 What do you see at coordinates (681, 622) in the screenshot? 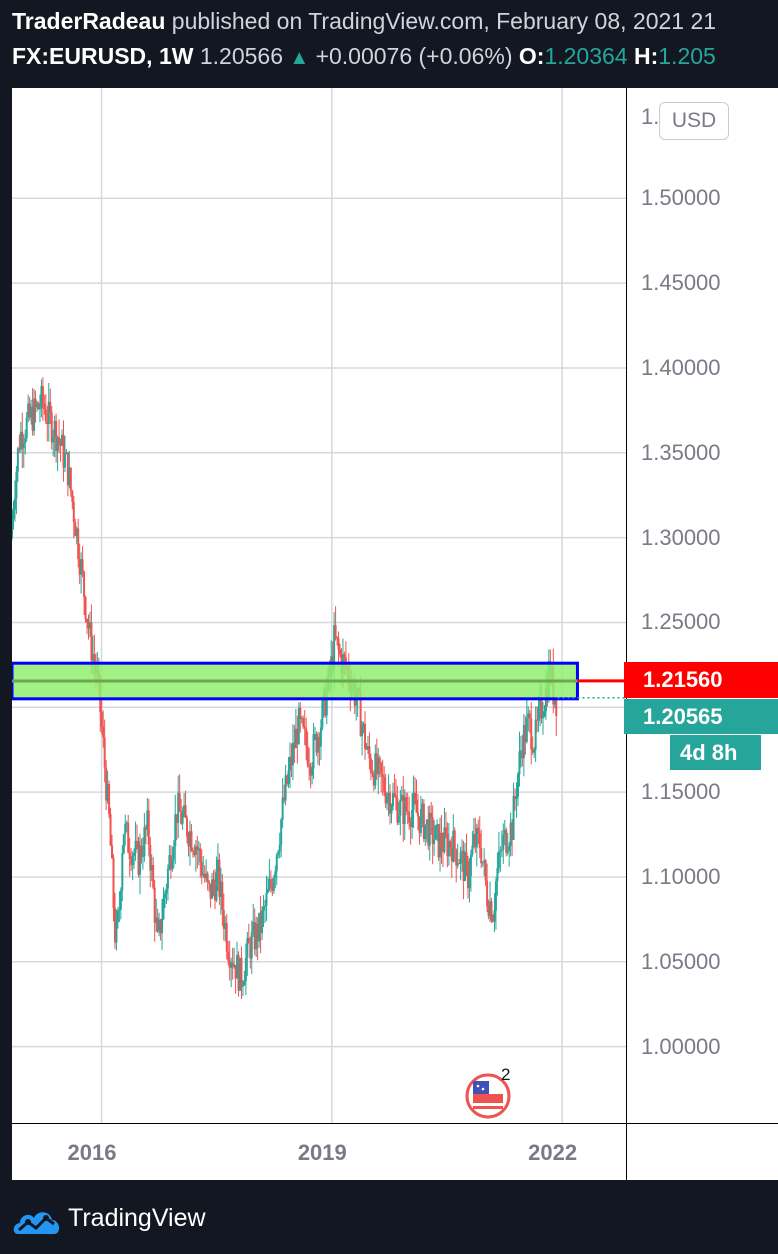
I see `price-tick-label: 1.25000` at bounding box center [681, 622].